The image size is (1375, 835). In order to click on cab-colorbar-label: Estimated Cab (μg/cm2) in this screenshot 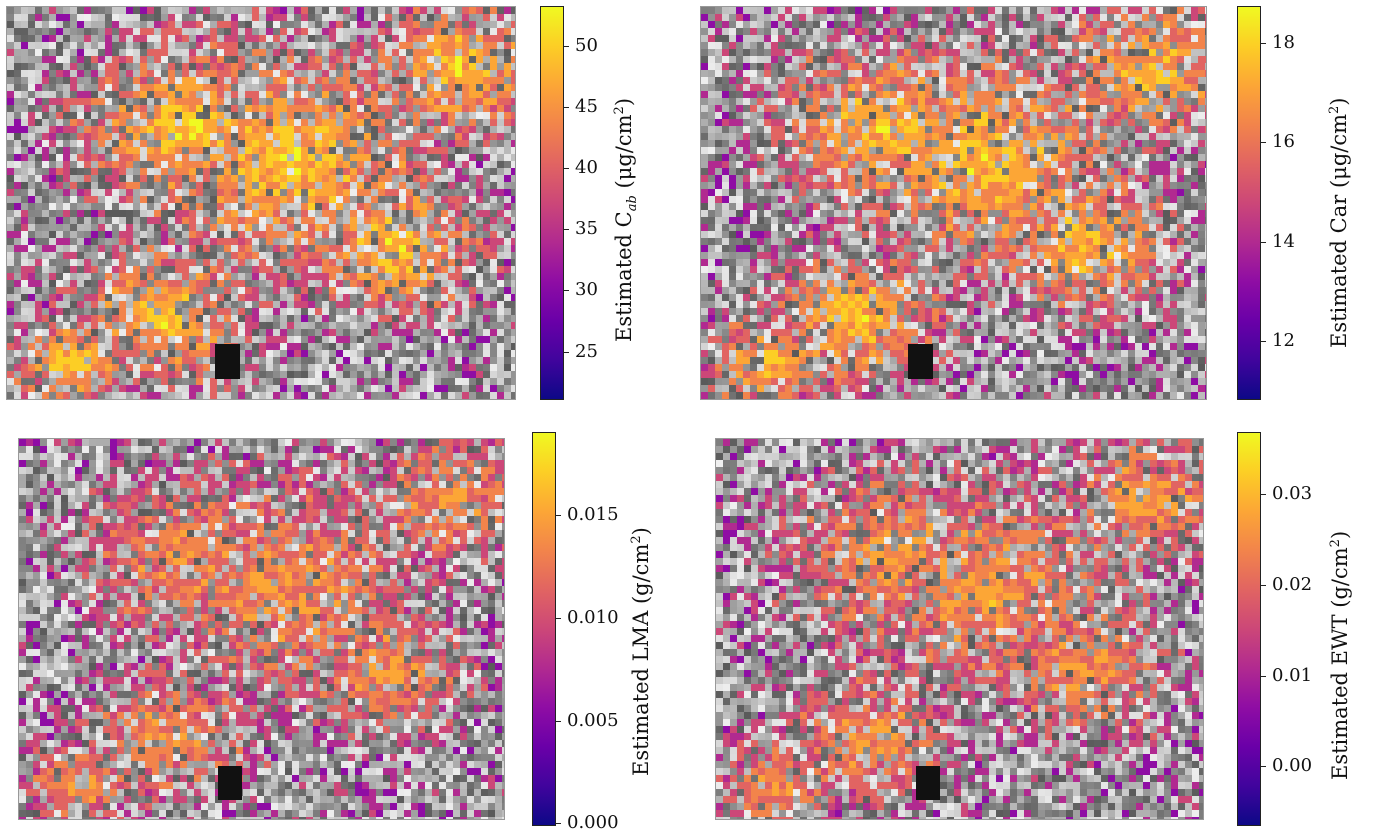, I will do `click(626, 220)`.